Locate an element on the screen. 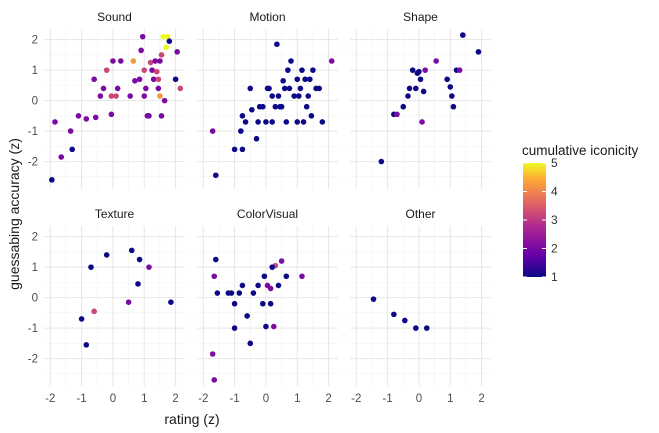  facet-title-shape: Shape is located at coordinates (420, 17).